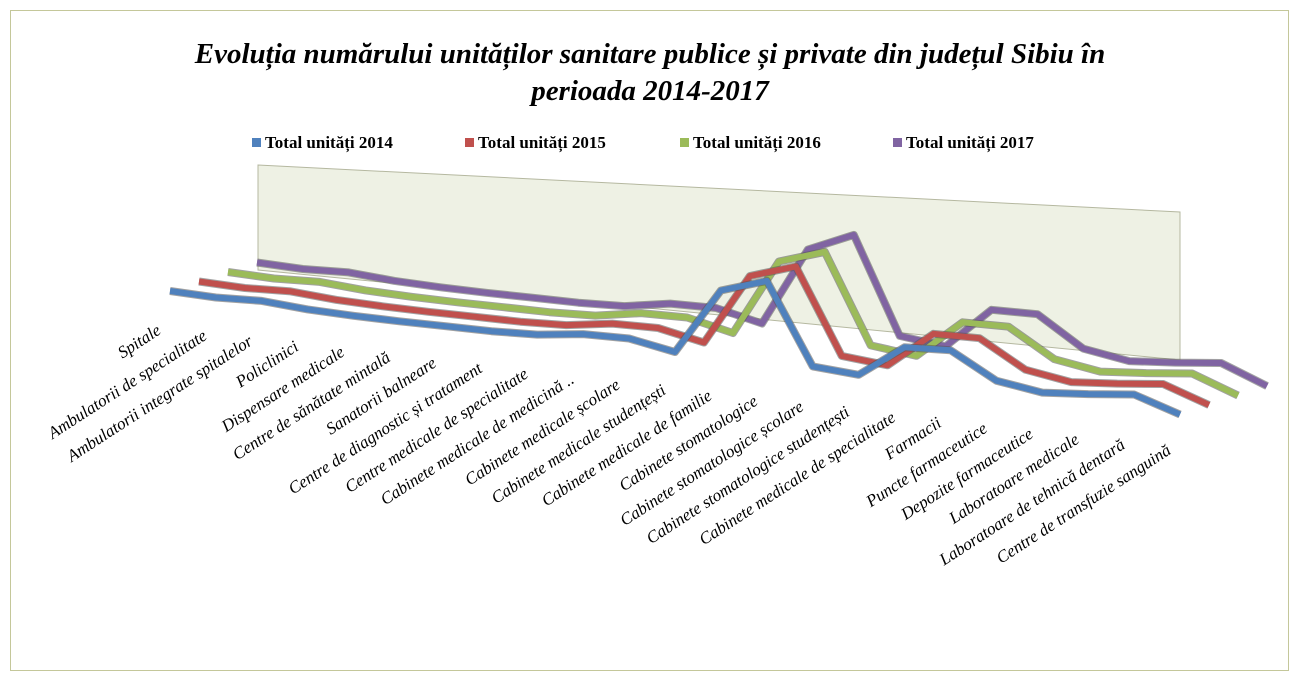 The width and height of the screenshot is (1291, 674). Describe the element at coordinates (542, 143) in the screenshot. I see `legend-label: Total unități 2015` at that location.